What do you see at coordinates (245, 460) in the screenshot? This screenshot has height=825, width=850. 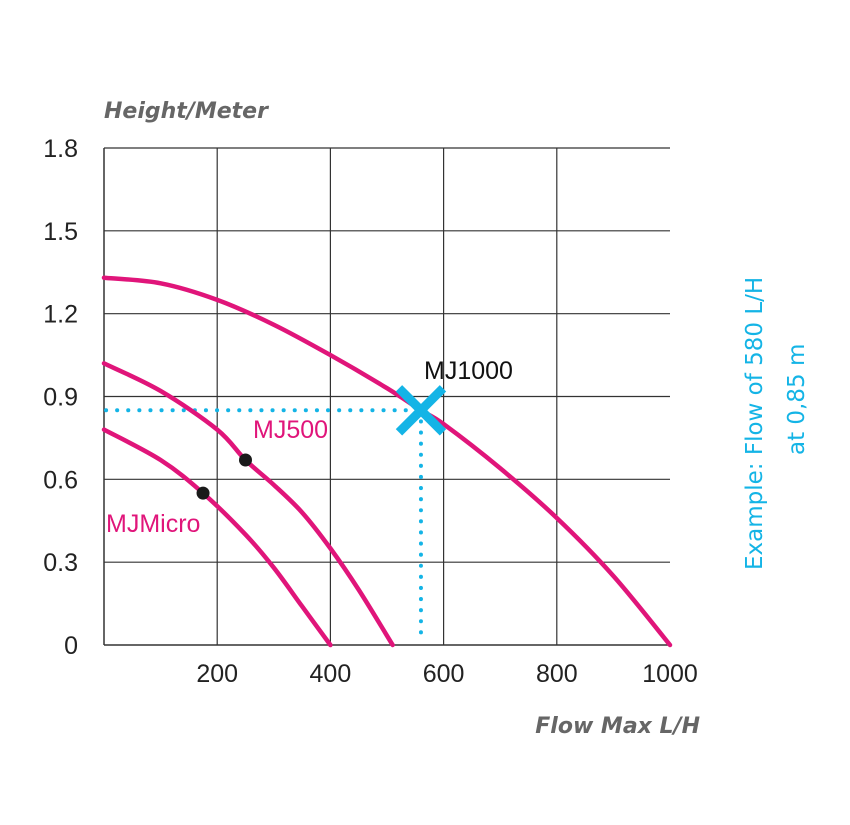 I see `point-mj500` at bounding box center [245, 460].